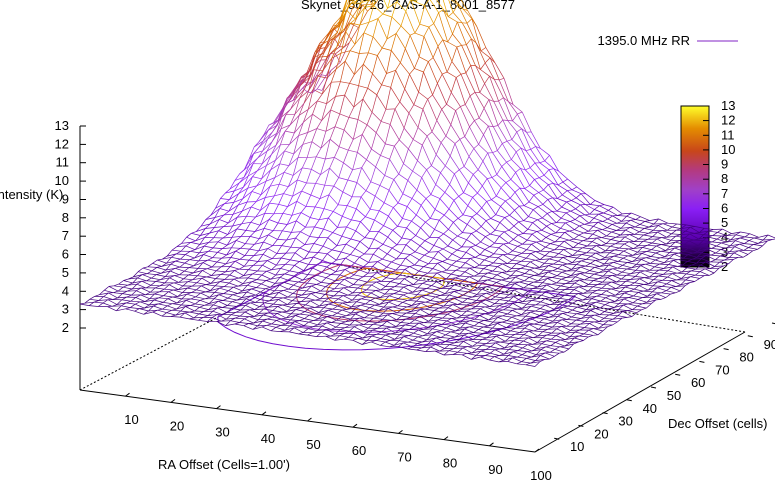 Image resolution: width=775 pixels, height=483 pixels. I want to click on z-tick-label: 3, so click(65, 309).